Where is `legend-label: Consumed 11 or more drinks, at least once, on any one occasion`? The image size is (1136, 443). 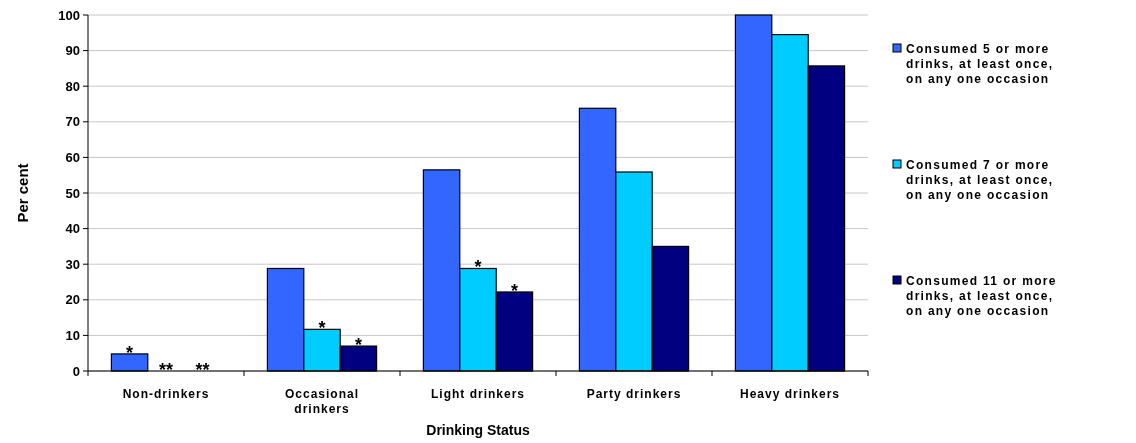 legend-label: Consumed 11 or more drinks, at least once, on any one occasion is located at coordinates (981, 296).